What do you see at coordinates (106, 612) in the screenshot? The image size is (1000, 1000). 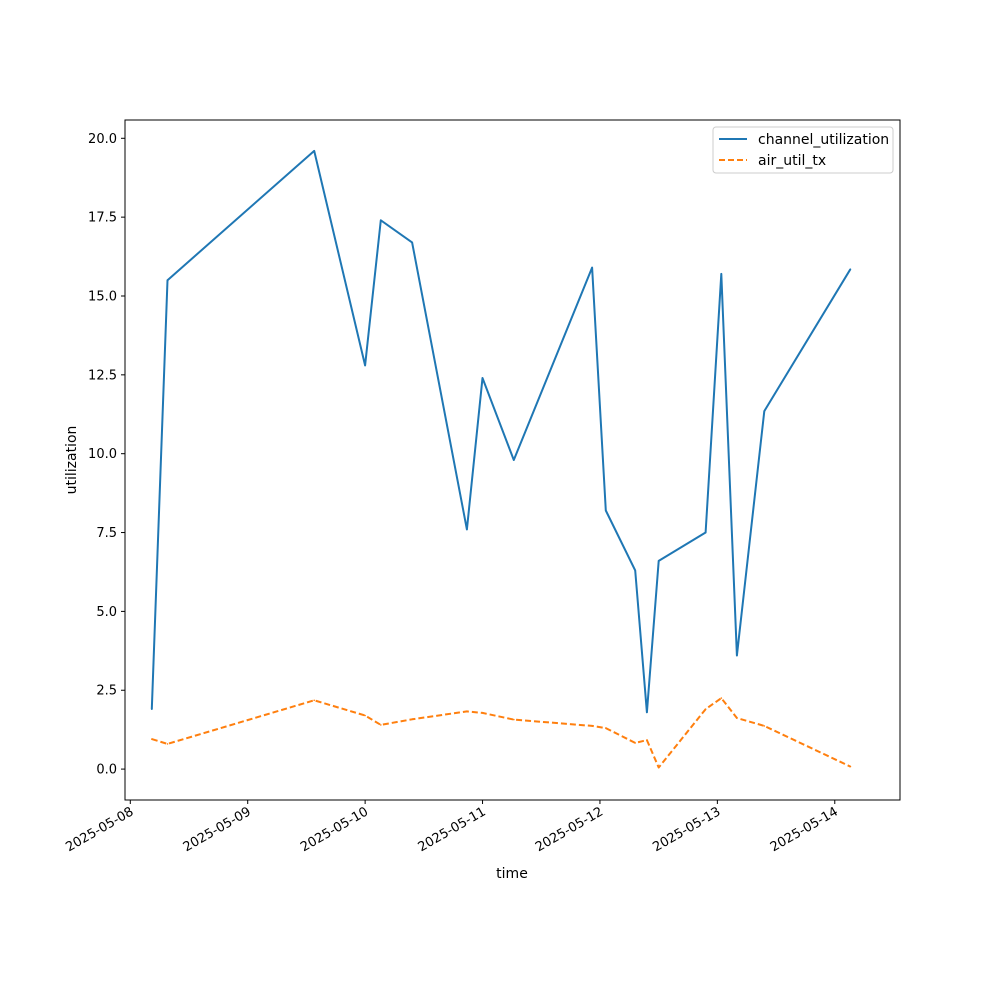 I see `y-tick-label: 5.0` at bounding box center [106, 612].